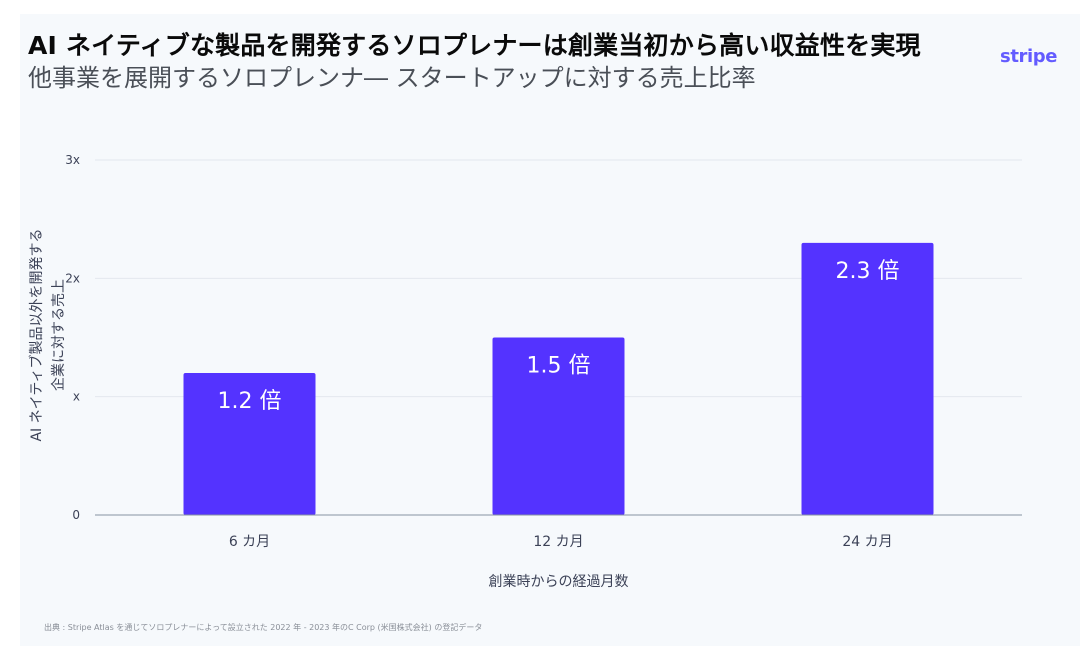 Image resolution: width=1082 pixels, height=650 pixels. Describe the element at coordinates (58, 335) in the screenshot. I see `y-axis-title-line-2: 企業に対する売上` at that location.